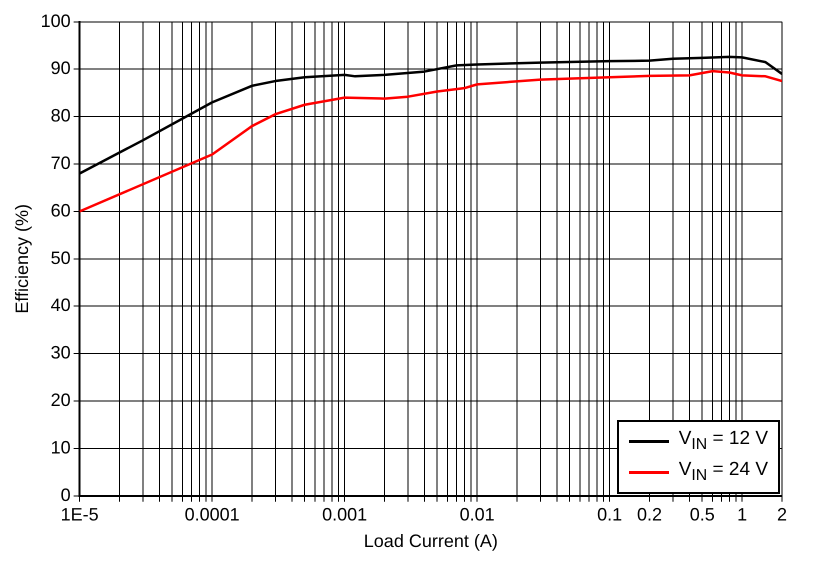  I want to click on y-tick-label: 70, so click(60, 162).